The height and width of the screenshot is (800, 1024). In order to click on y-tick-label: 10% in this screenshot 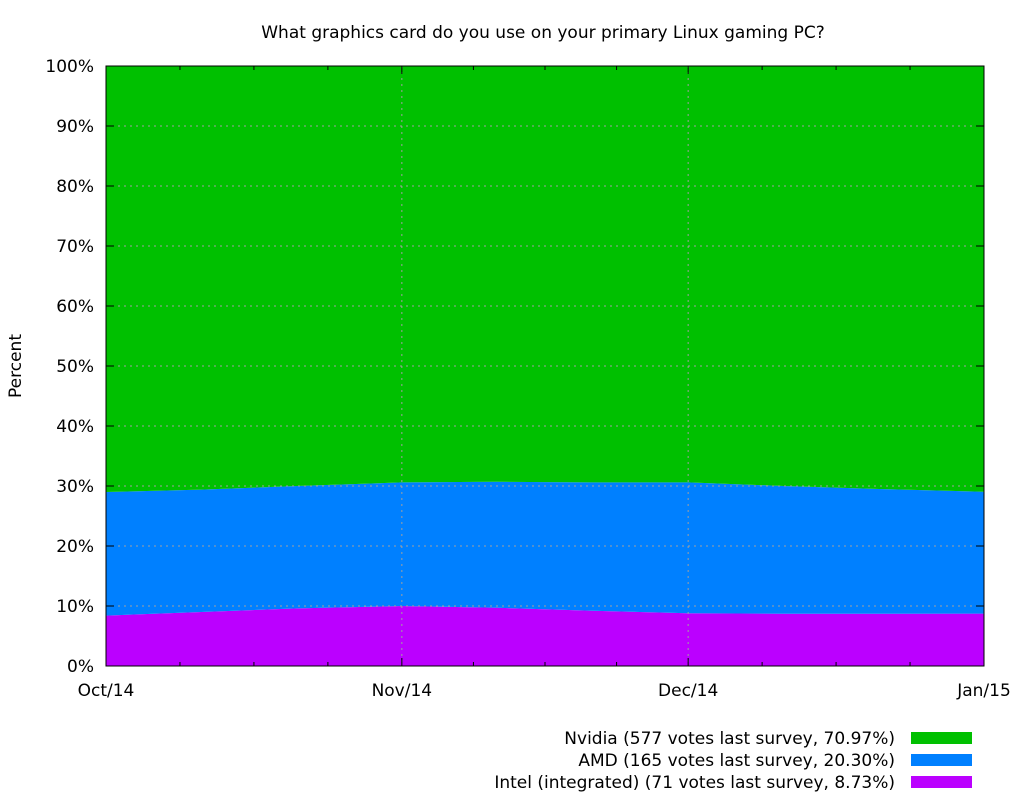, I will do `click(75, 607)`.